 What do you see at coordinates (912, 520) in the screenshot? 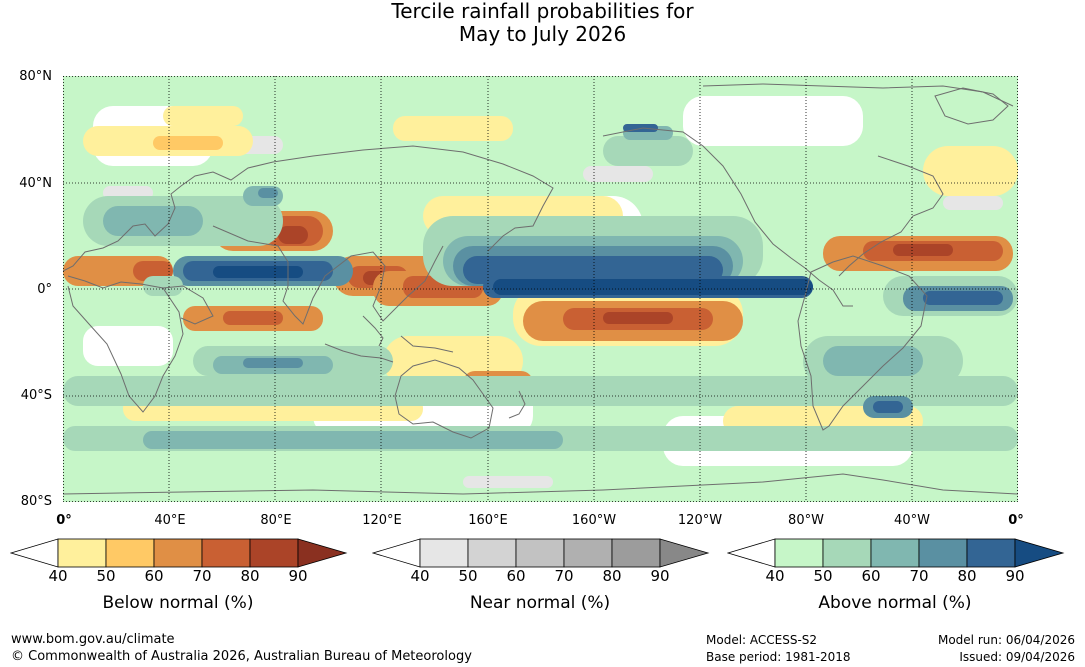
I see `lon-label-40w: 40°W` at bounding box center [912, 520].